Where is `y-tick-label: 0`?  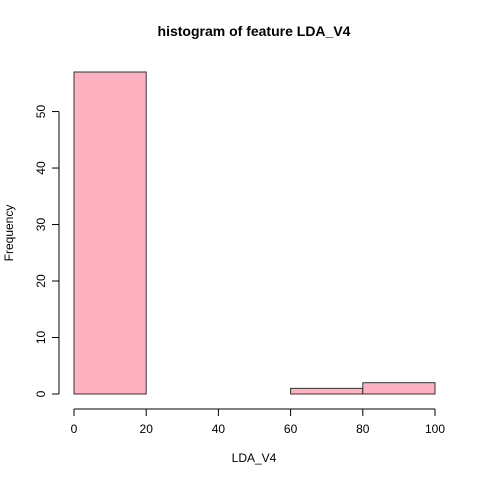
y-tick-label: 0 is located at coordinates (41, 393).